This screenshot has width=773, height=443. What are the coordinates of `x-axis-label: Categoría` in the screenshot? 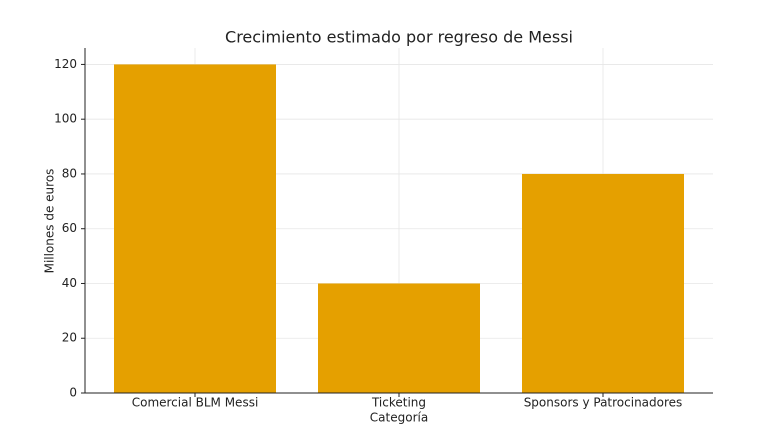 It's located at (399, 418).